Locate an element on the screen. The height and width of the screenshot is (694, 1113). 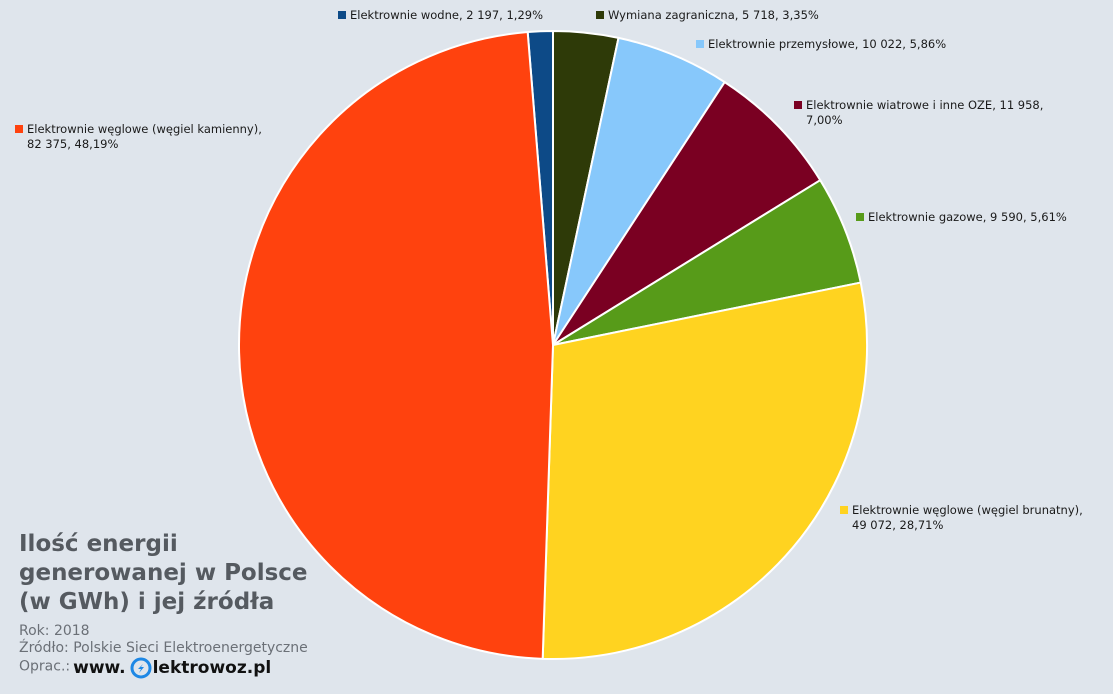
legend-label-wodne: Elektrownie wodne, 2 197, 1,29% is located at coordinates (440, 15).